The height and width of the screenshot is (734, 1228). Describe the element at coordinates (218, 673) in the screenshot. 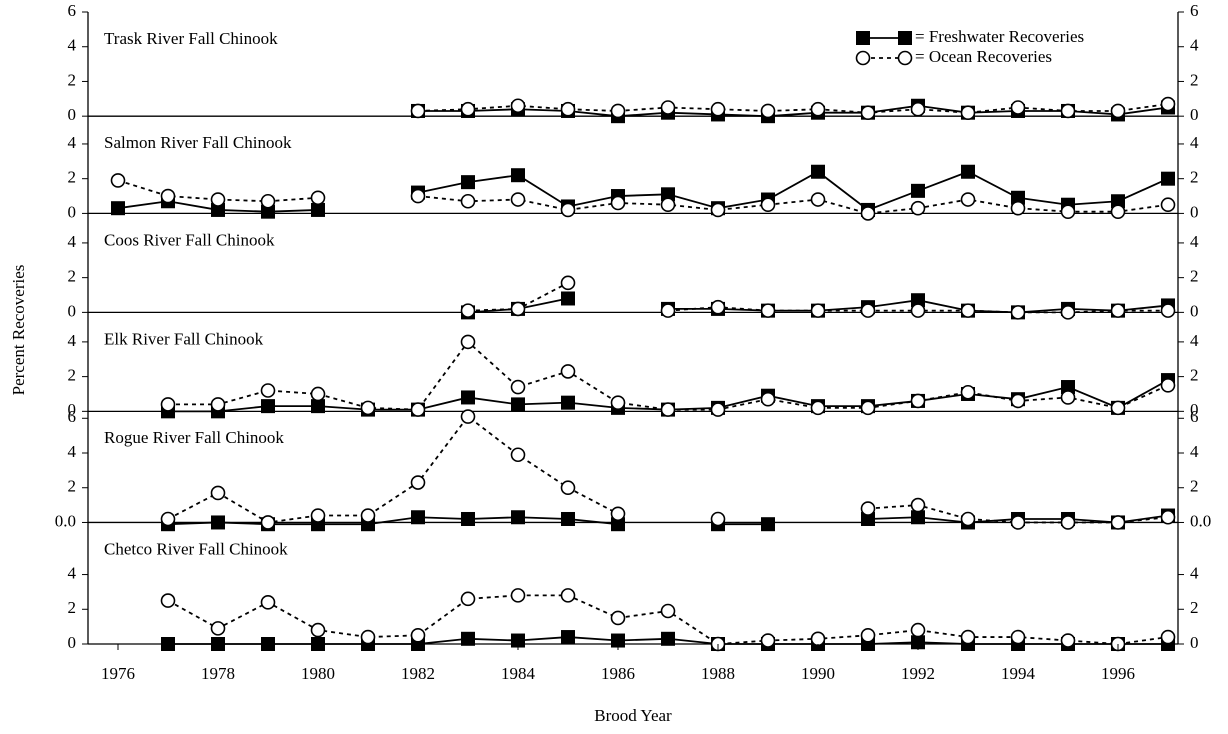

I see `x-tick-label: 1978` at that location.